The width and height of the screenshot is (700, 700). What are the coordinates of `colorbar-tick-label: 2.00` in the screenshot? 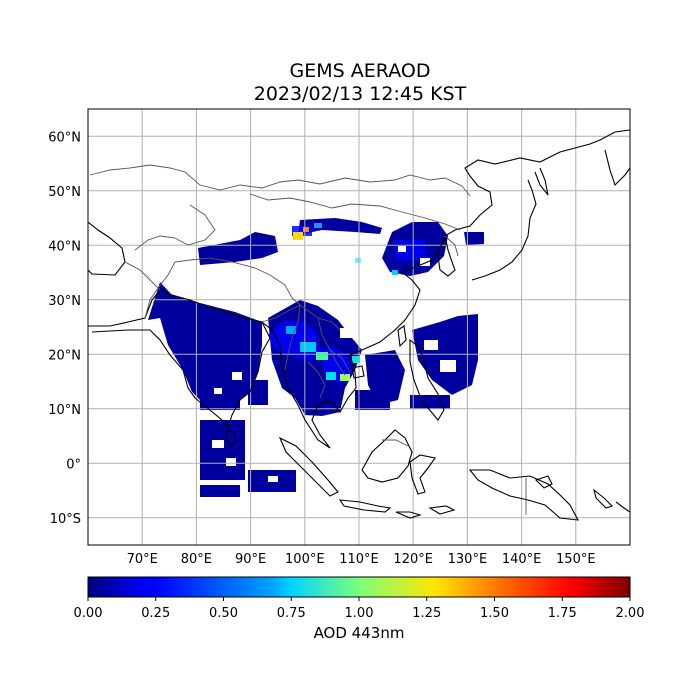 It's located at (630, 613).